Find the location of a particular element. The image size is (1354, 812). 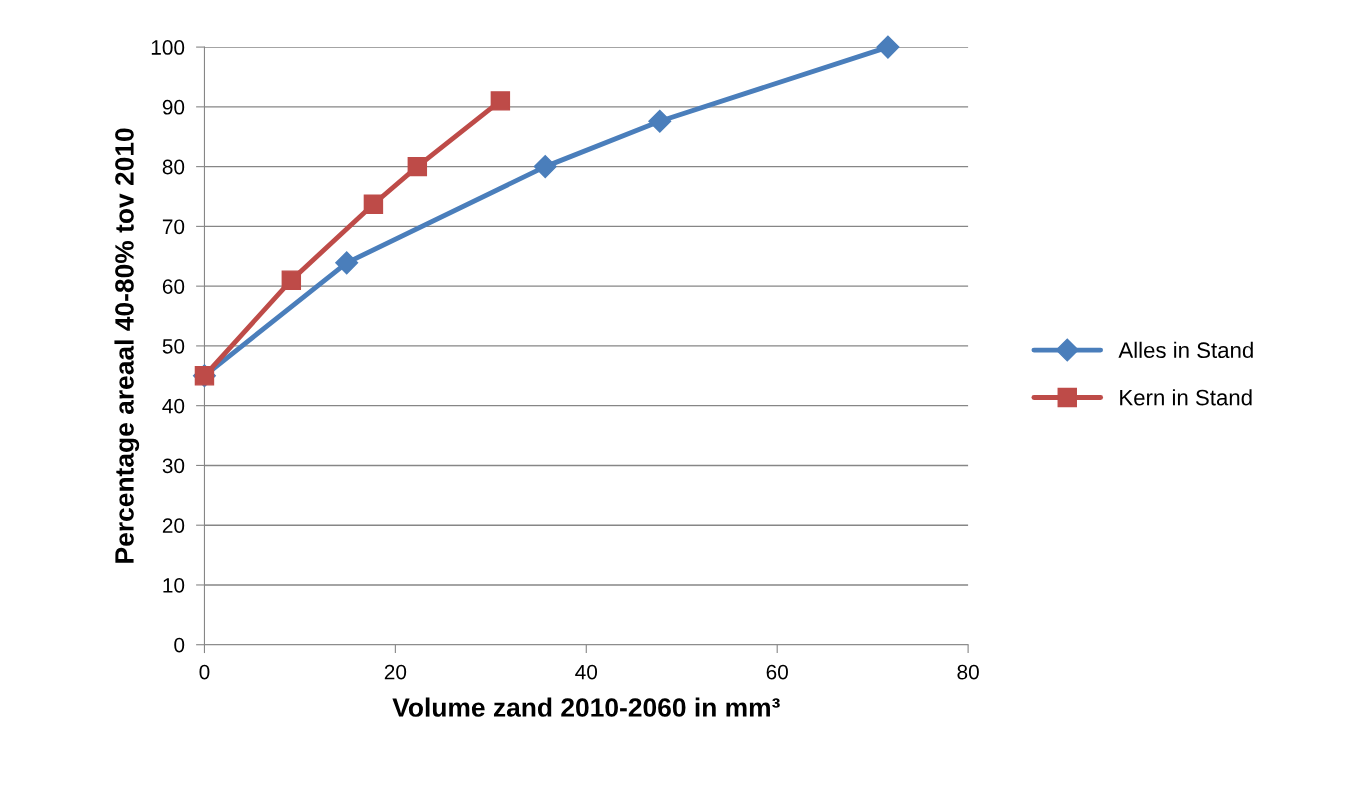

y-tick-label: 100 is located at coordinates (168, 47).